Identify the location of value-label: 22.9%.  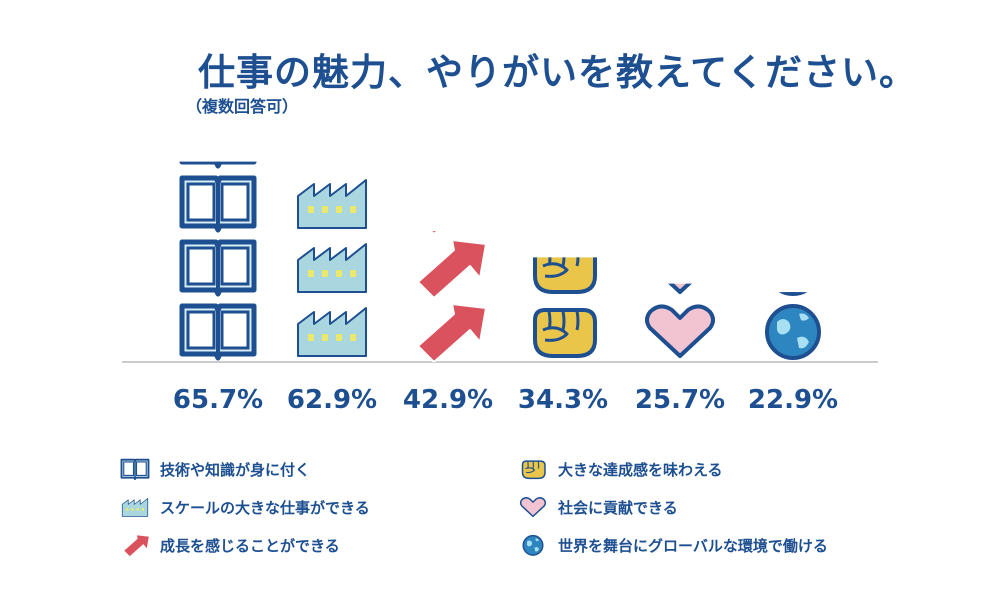
(793, 400).